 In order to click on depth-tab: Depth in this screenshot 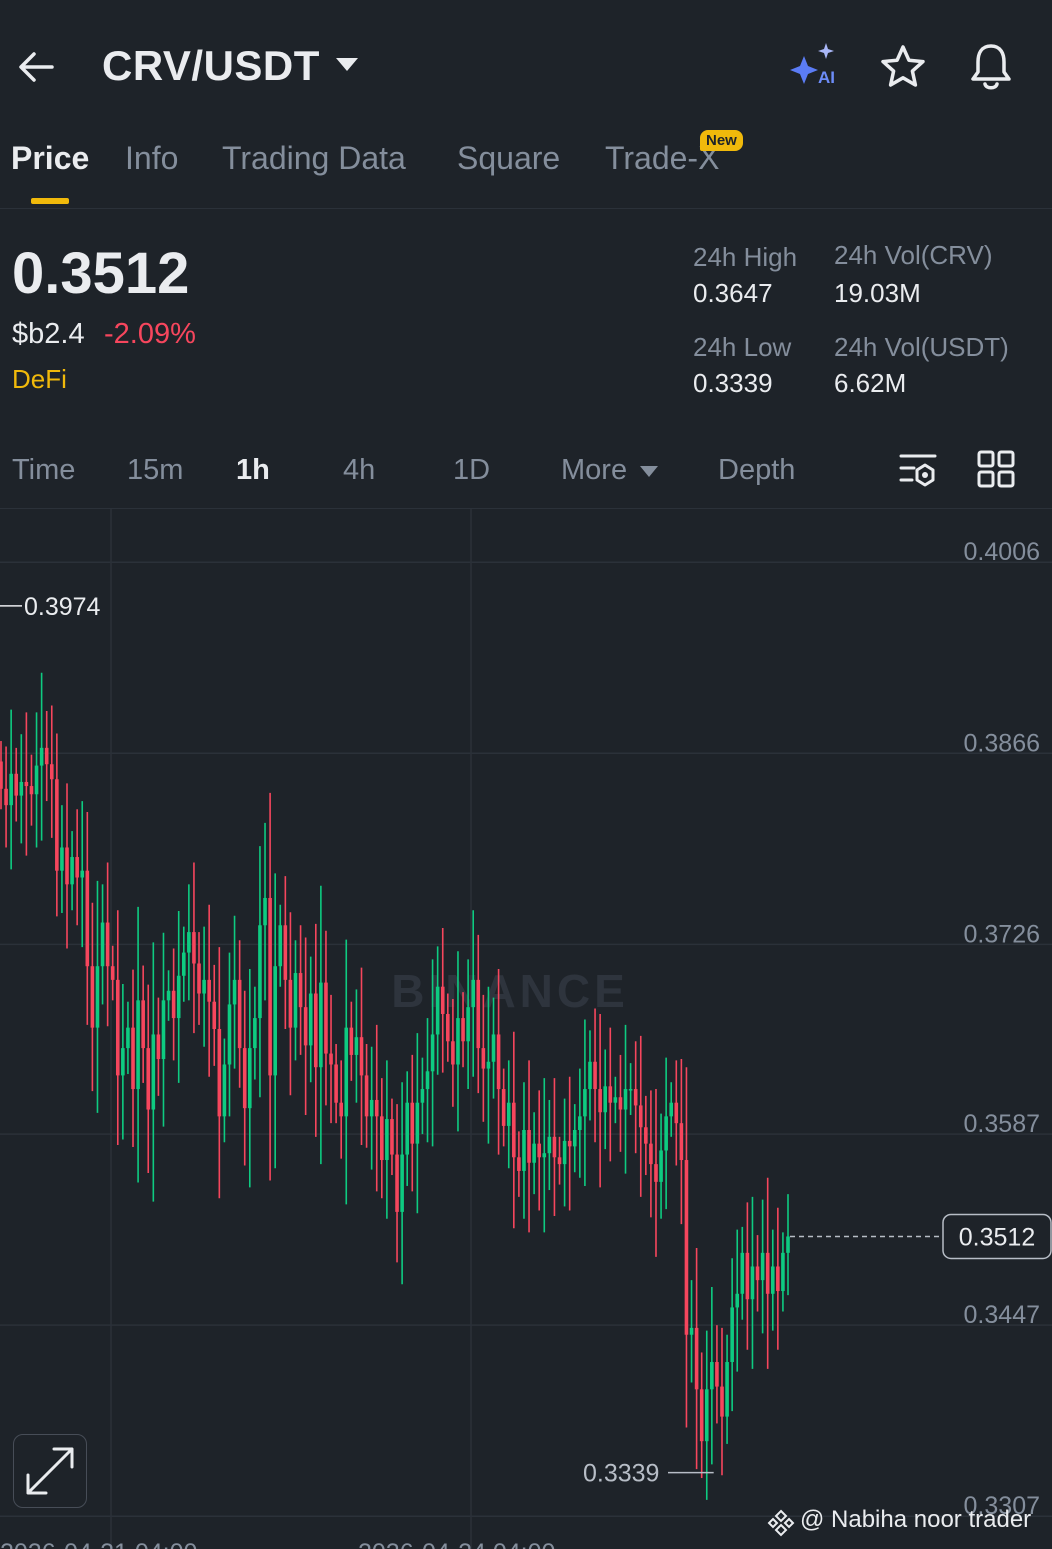, I will do `click(757, 470)`.